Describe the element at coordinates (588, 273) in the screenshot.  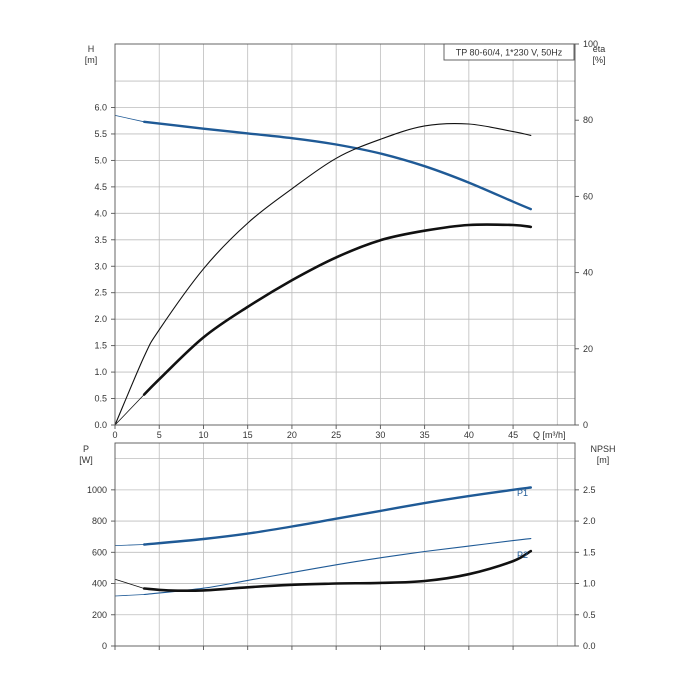
I see `right-tick-label: 40` at that location.